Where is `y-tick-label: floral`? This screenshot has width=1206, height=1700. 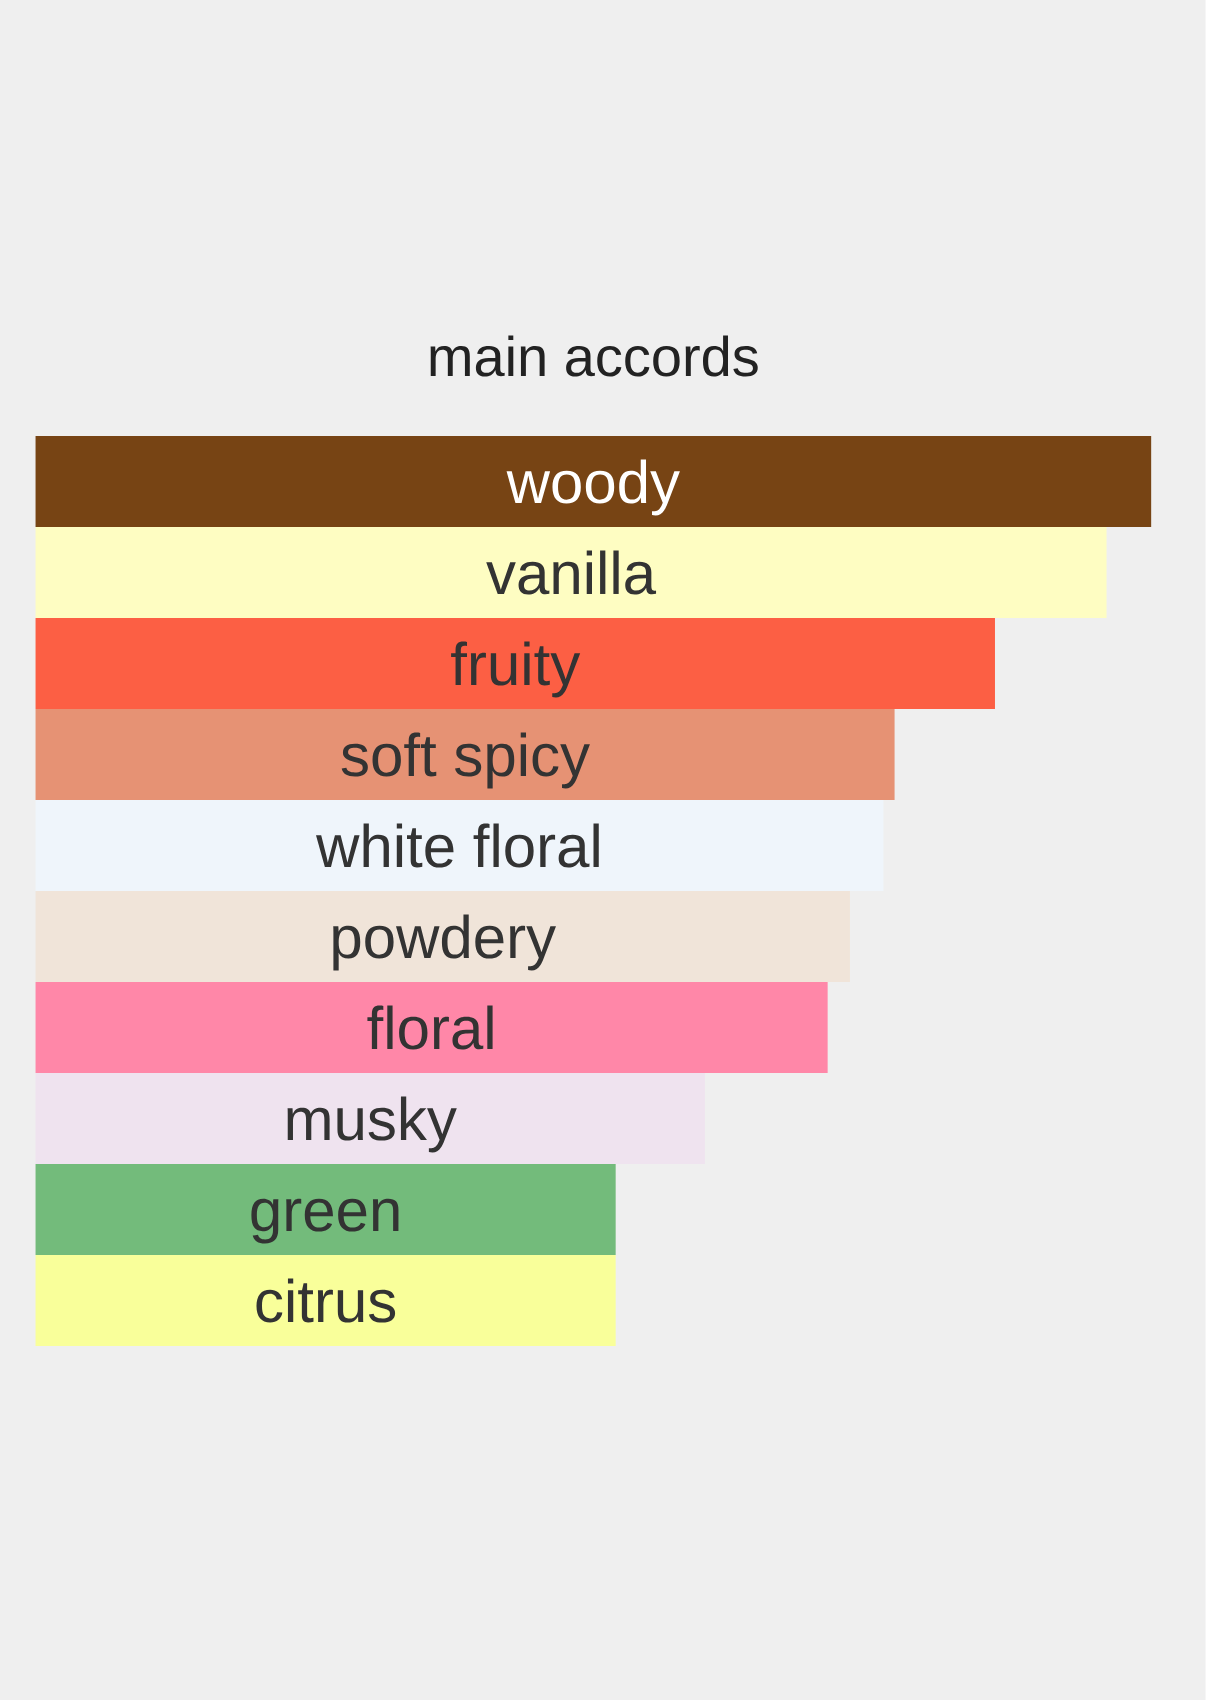 y-tick-label: floral is located at coordinates (430, 1027).